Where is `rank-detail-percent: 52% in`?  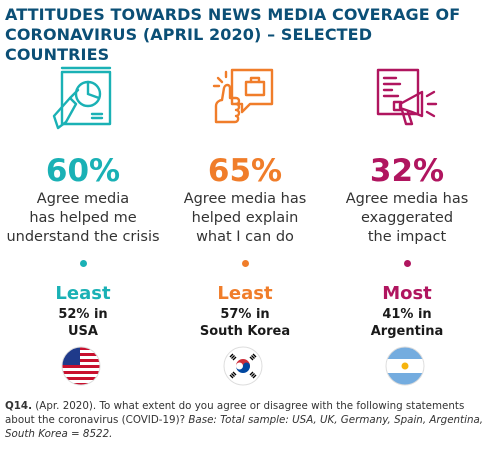
rank-detail-percent: 52% in is located at coordinates (83, 314).